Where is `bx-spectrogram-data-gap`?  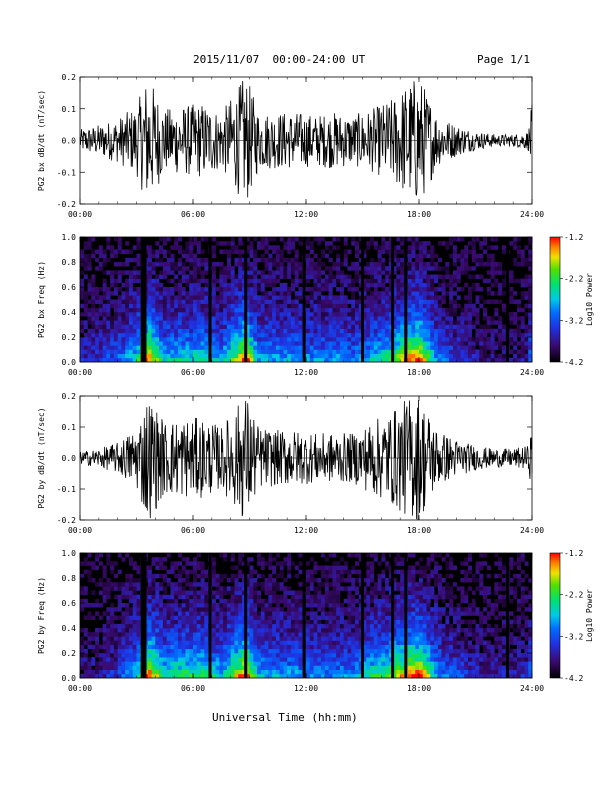
bx-spectrogram-data-gap is located at coordinates (246, 299).